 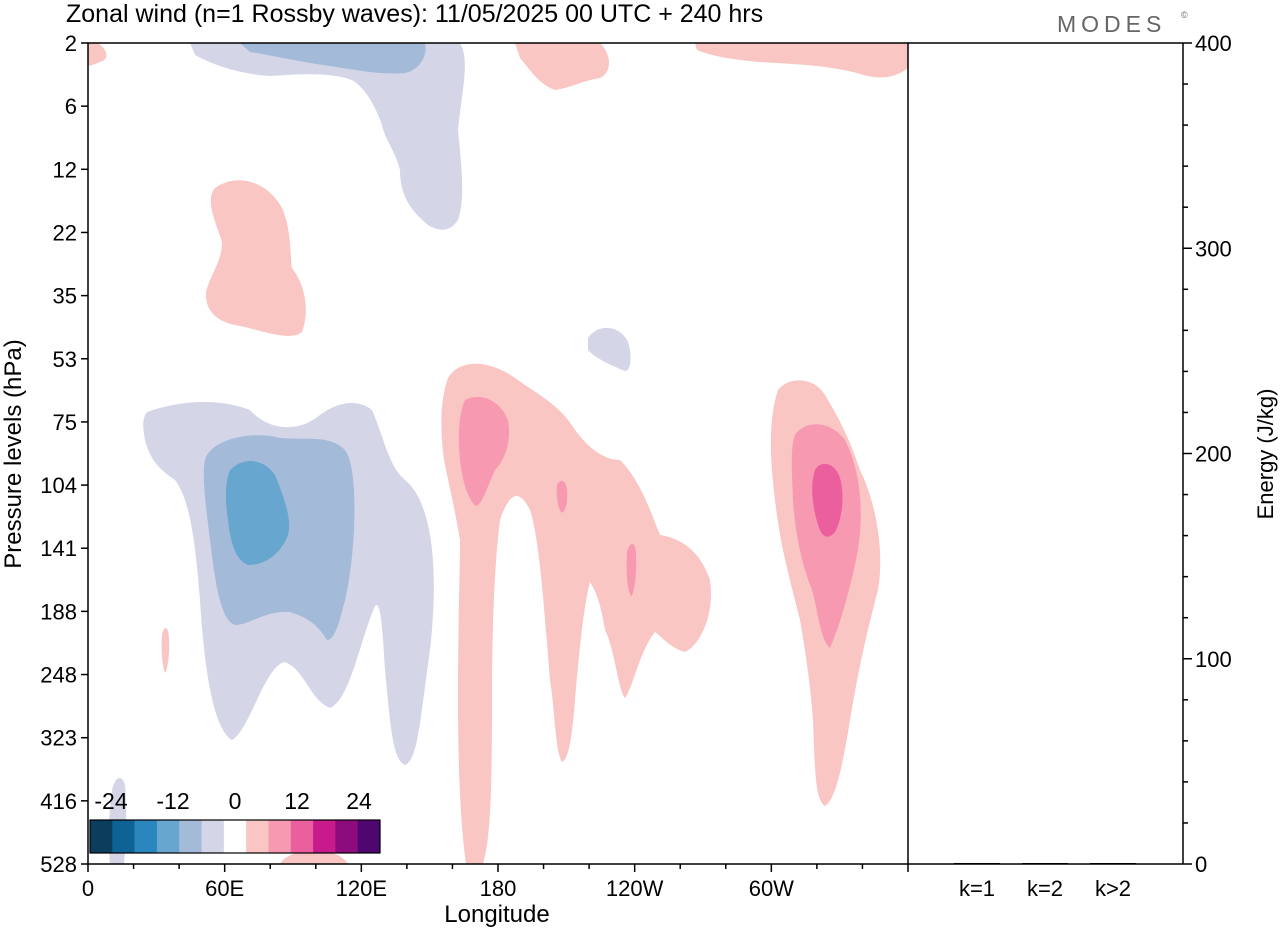 I want to click on energy-tick-label: 0, so click(x=1201, y=864).